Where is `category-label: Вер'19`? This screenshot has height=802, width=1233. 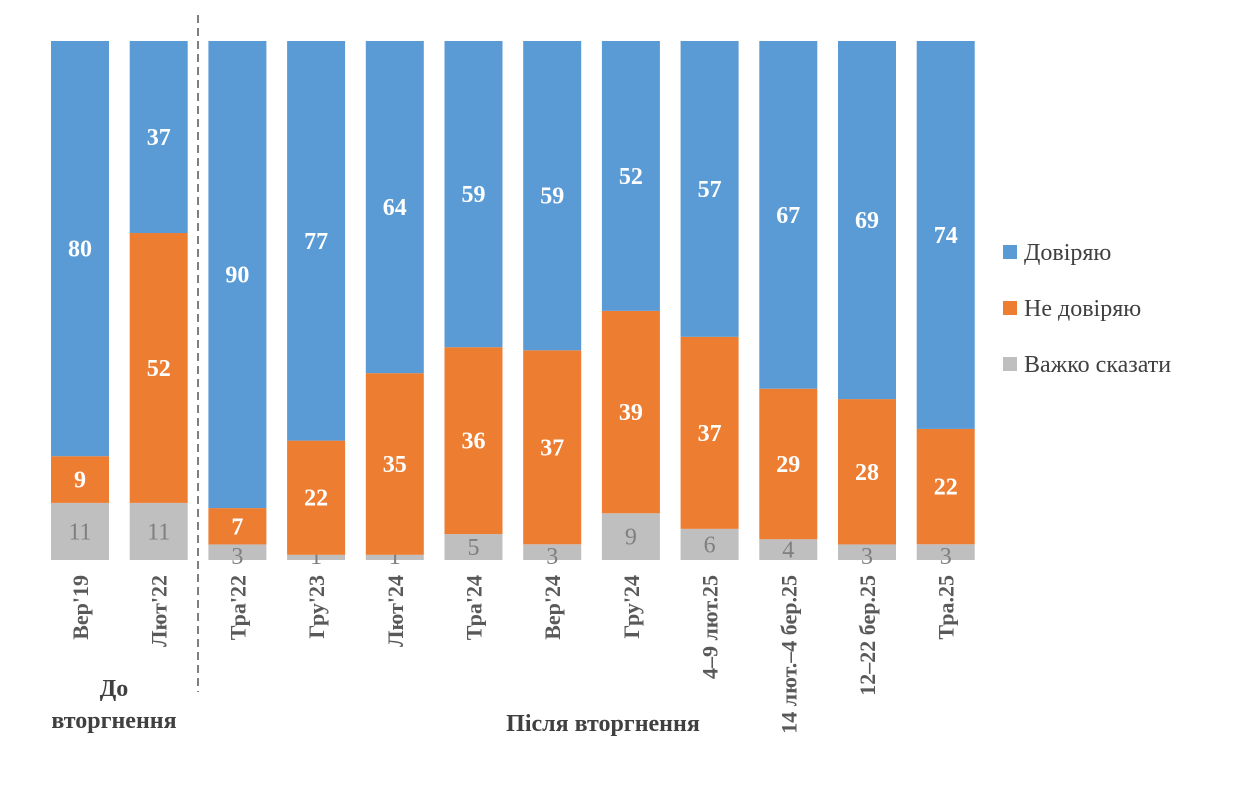 category-label: Вер'19 is located at coordinates (80, 607).